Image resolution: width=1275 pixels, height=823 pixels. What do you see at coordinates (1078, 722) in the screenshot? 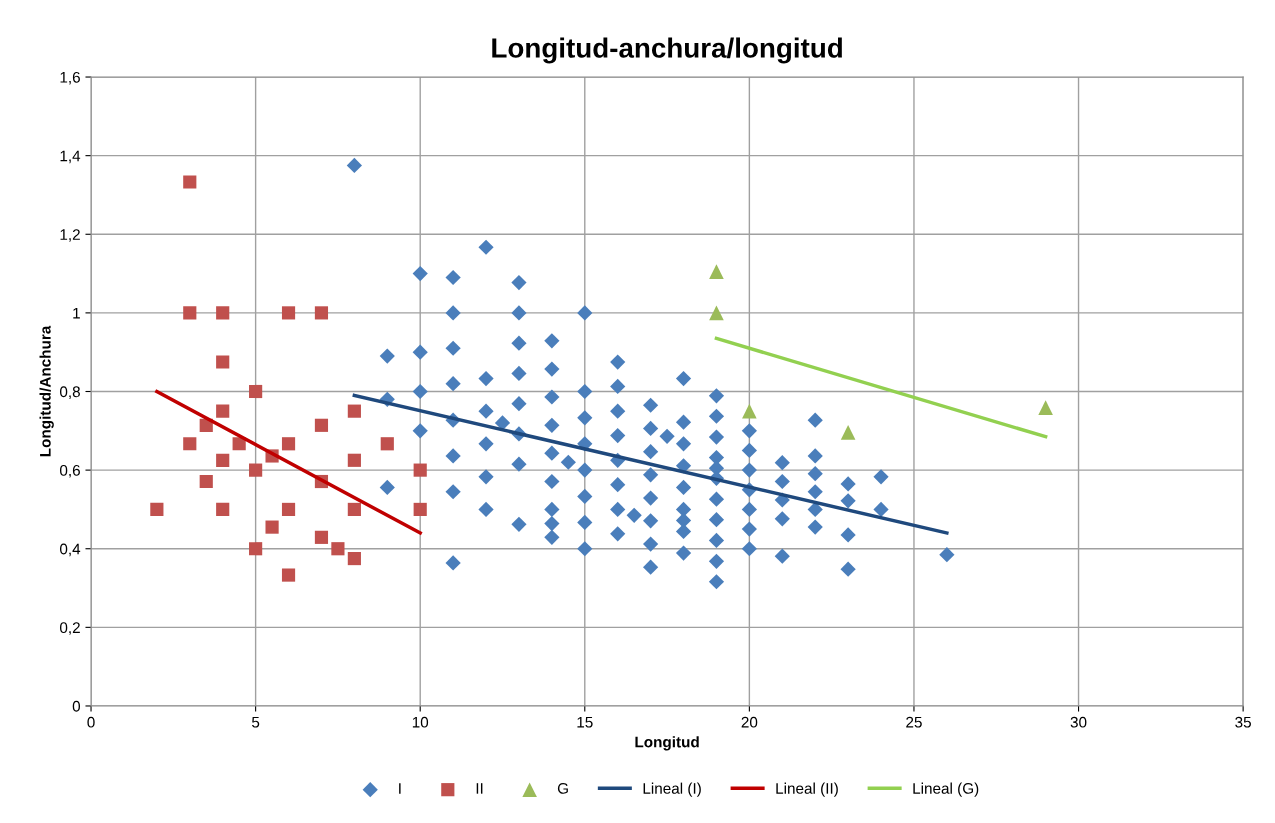
I see `x-tick-label: 30` at bounding box center [1078, 722].